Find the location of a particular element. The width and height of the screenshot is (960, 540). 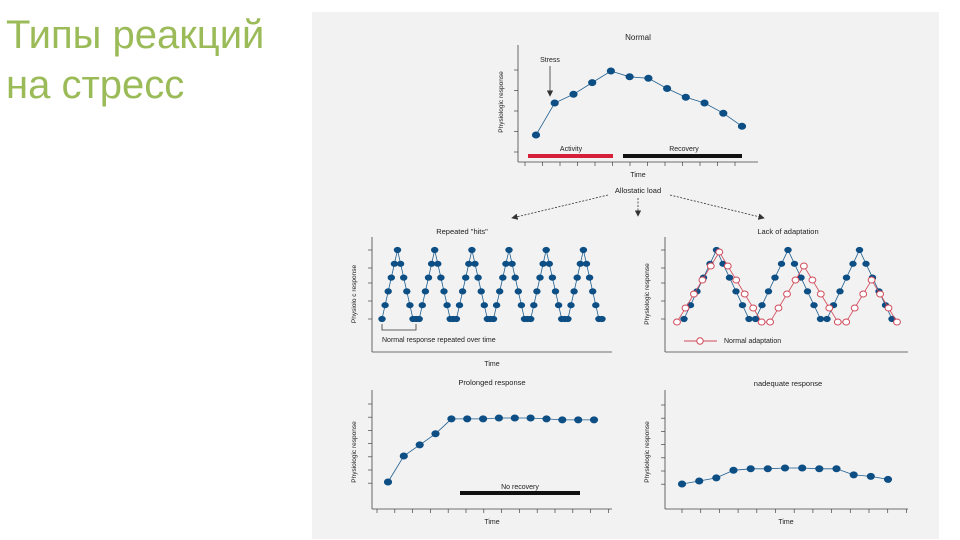

branch-arrow-left is located at coordinates (560, 207).